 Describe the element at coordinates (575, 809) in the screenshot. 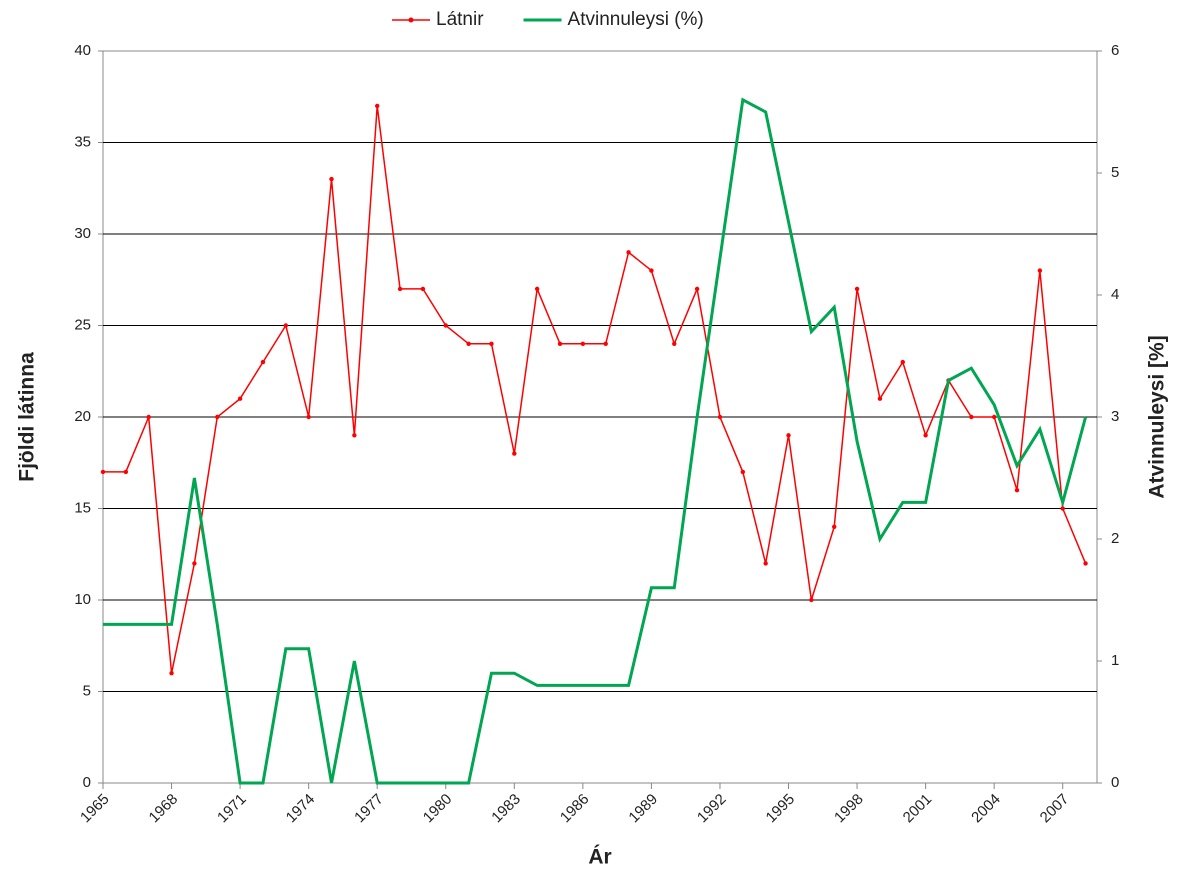

I see `x-tick-label: 1986` at that location.